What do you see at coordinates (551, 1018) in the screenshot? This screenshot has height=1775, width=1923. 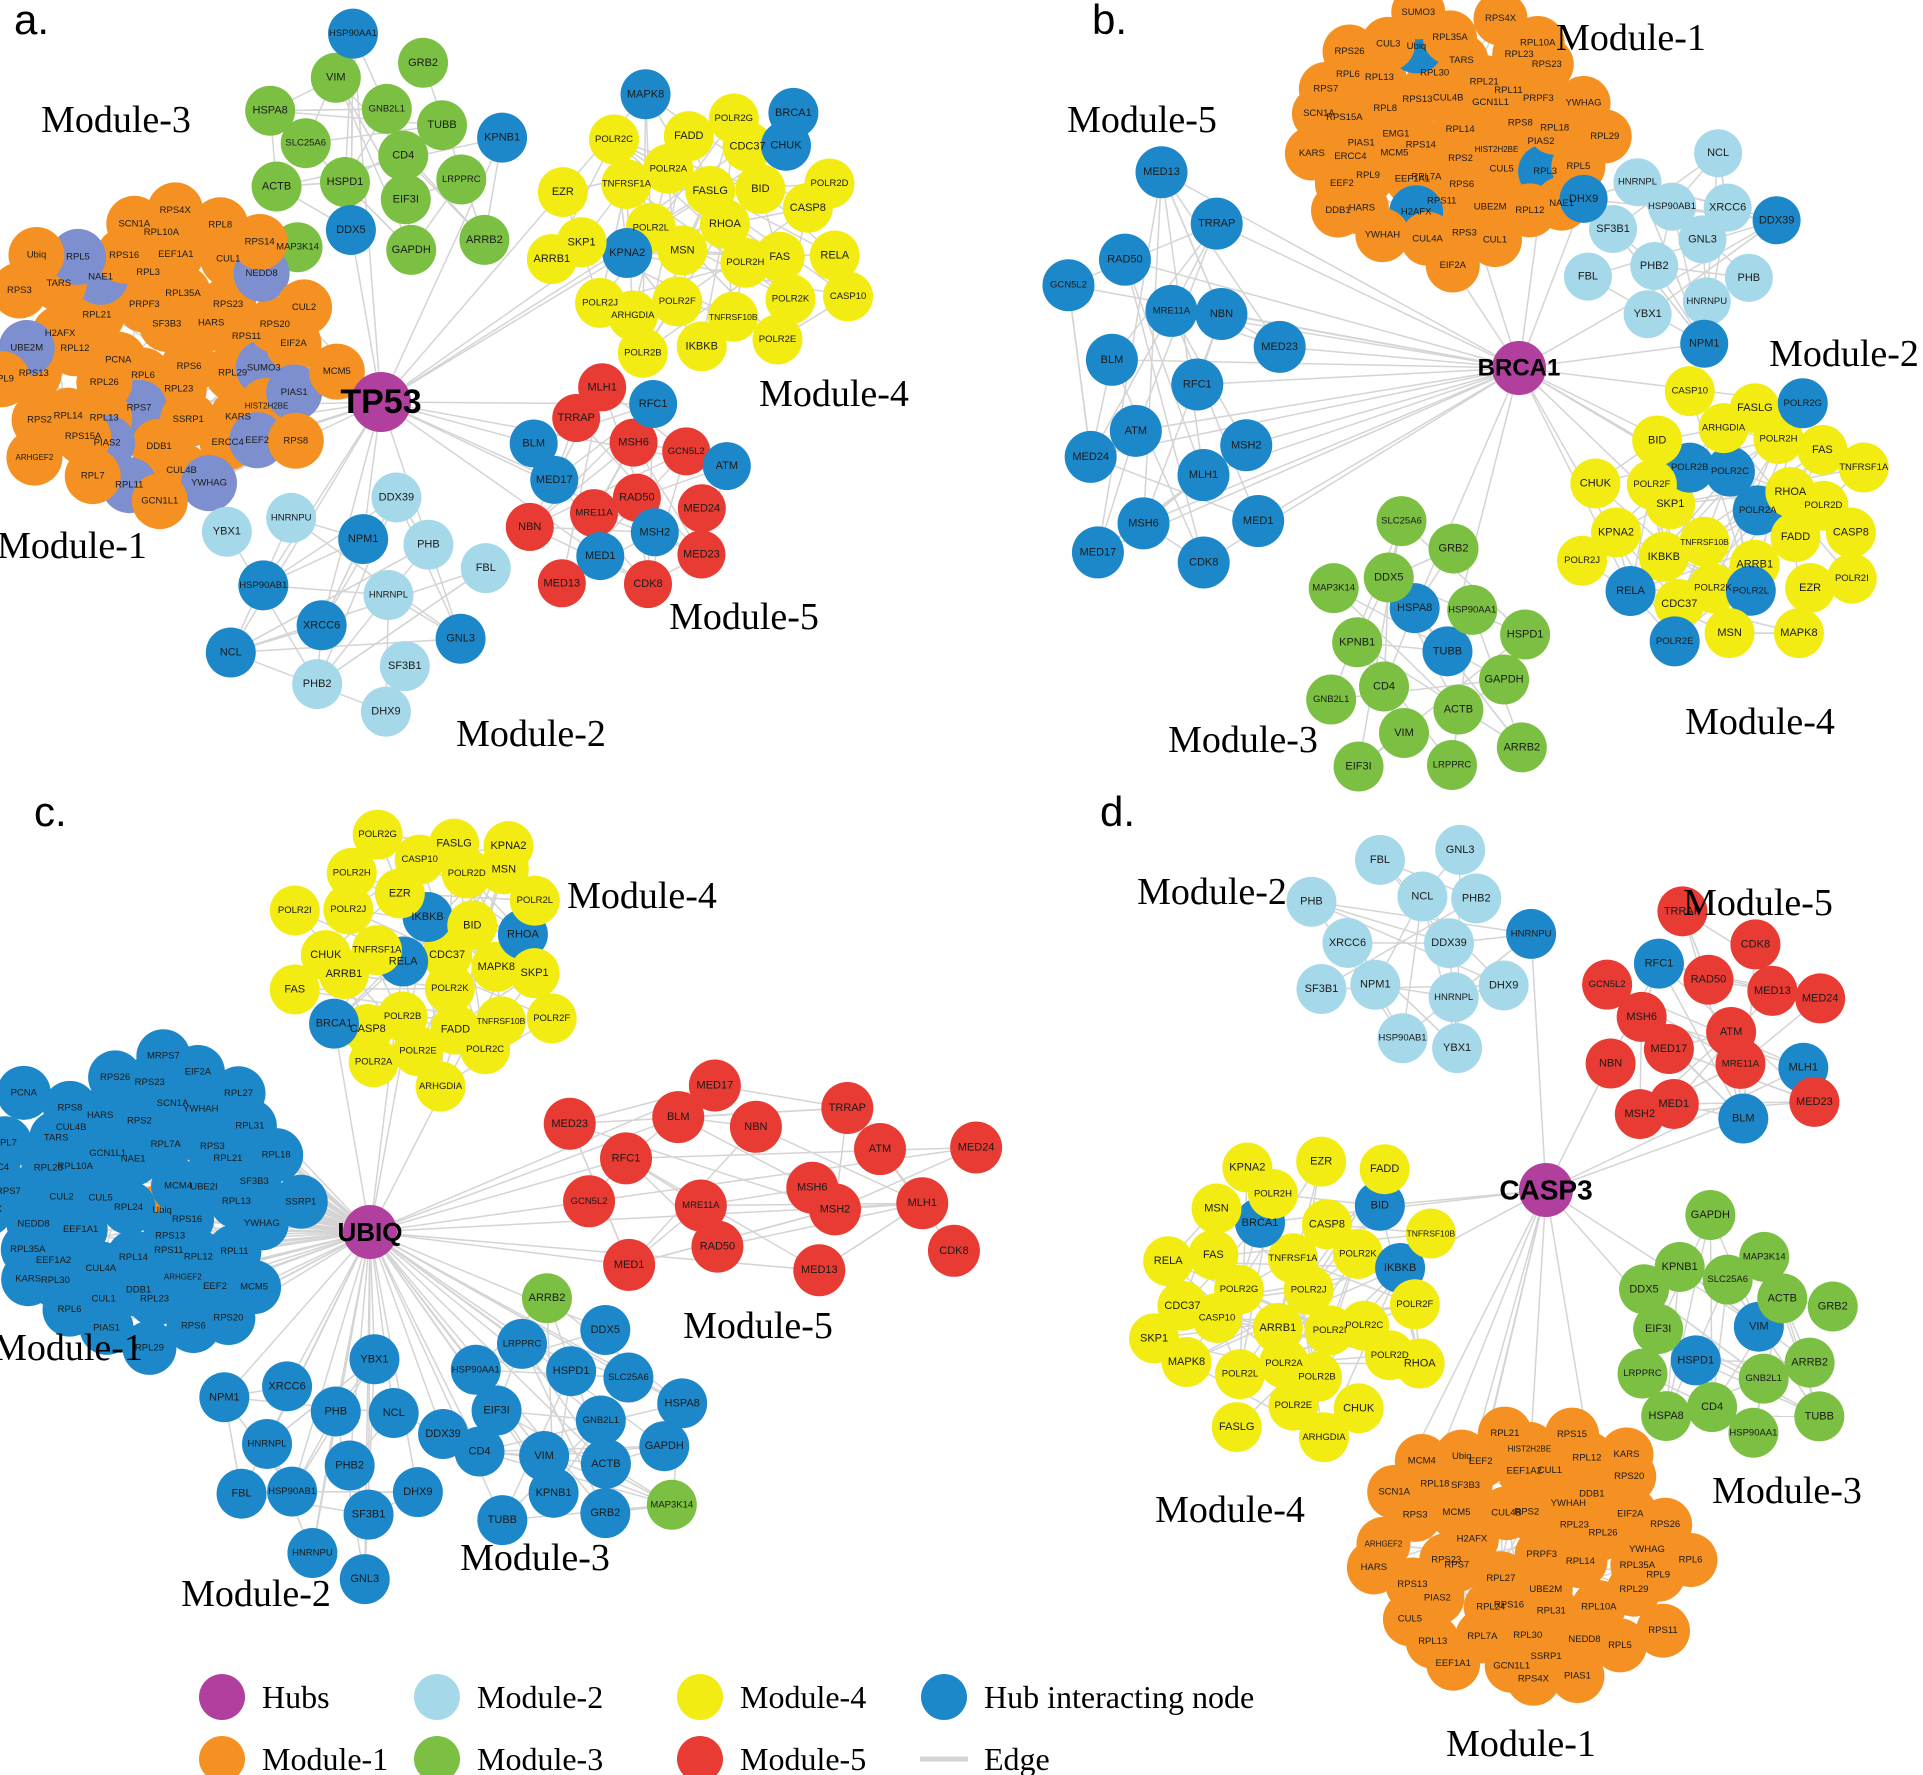 I see `node-POLR2F` at bounding box center [551, 1018].